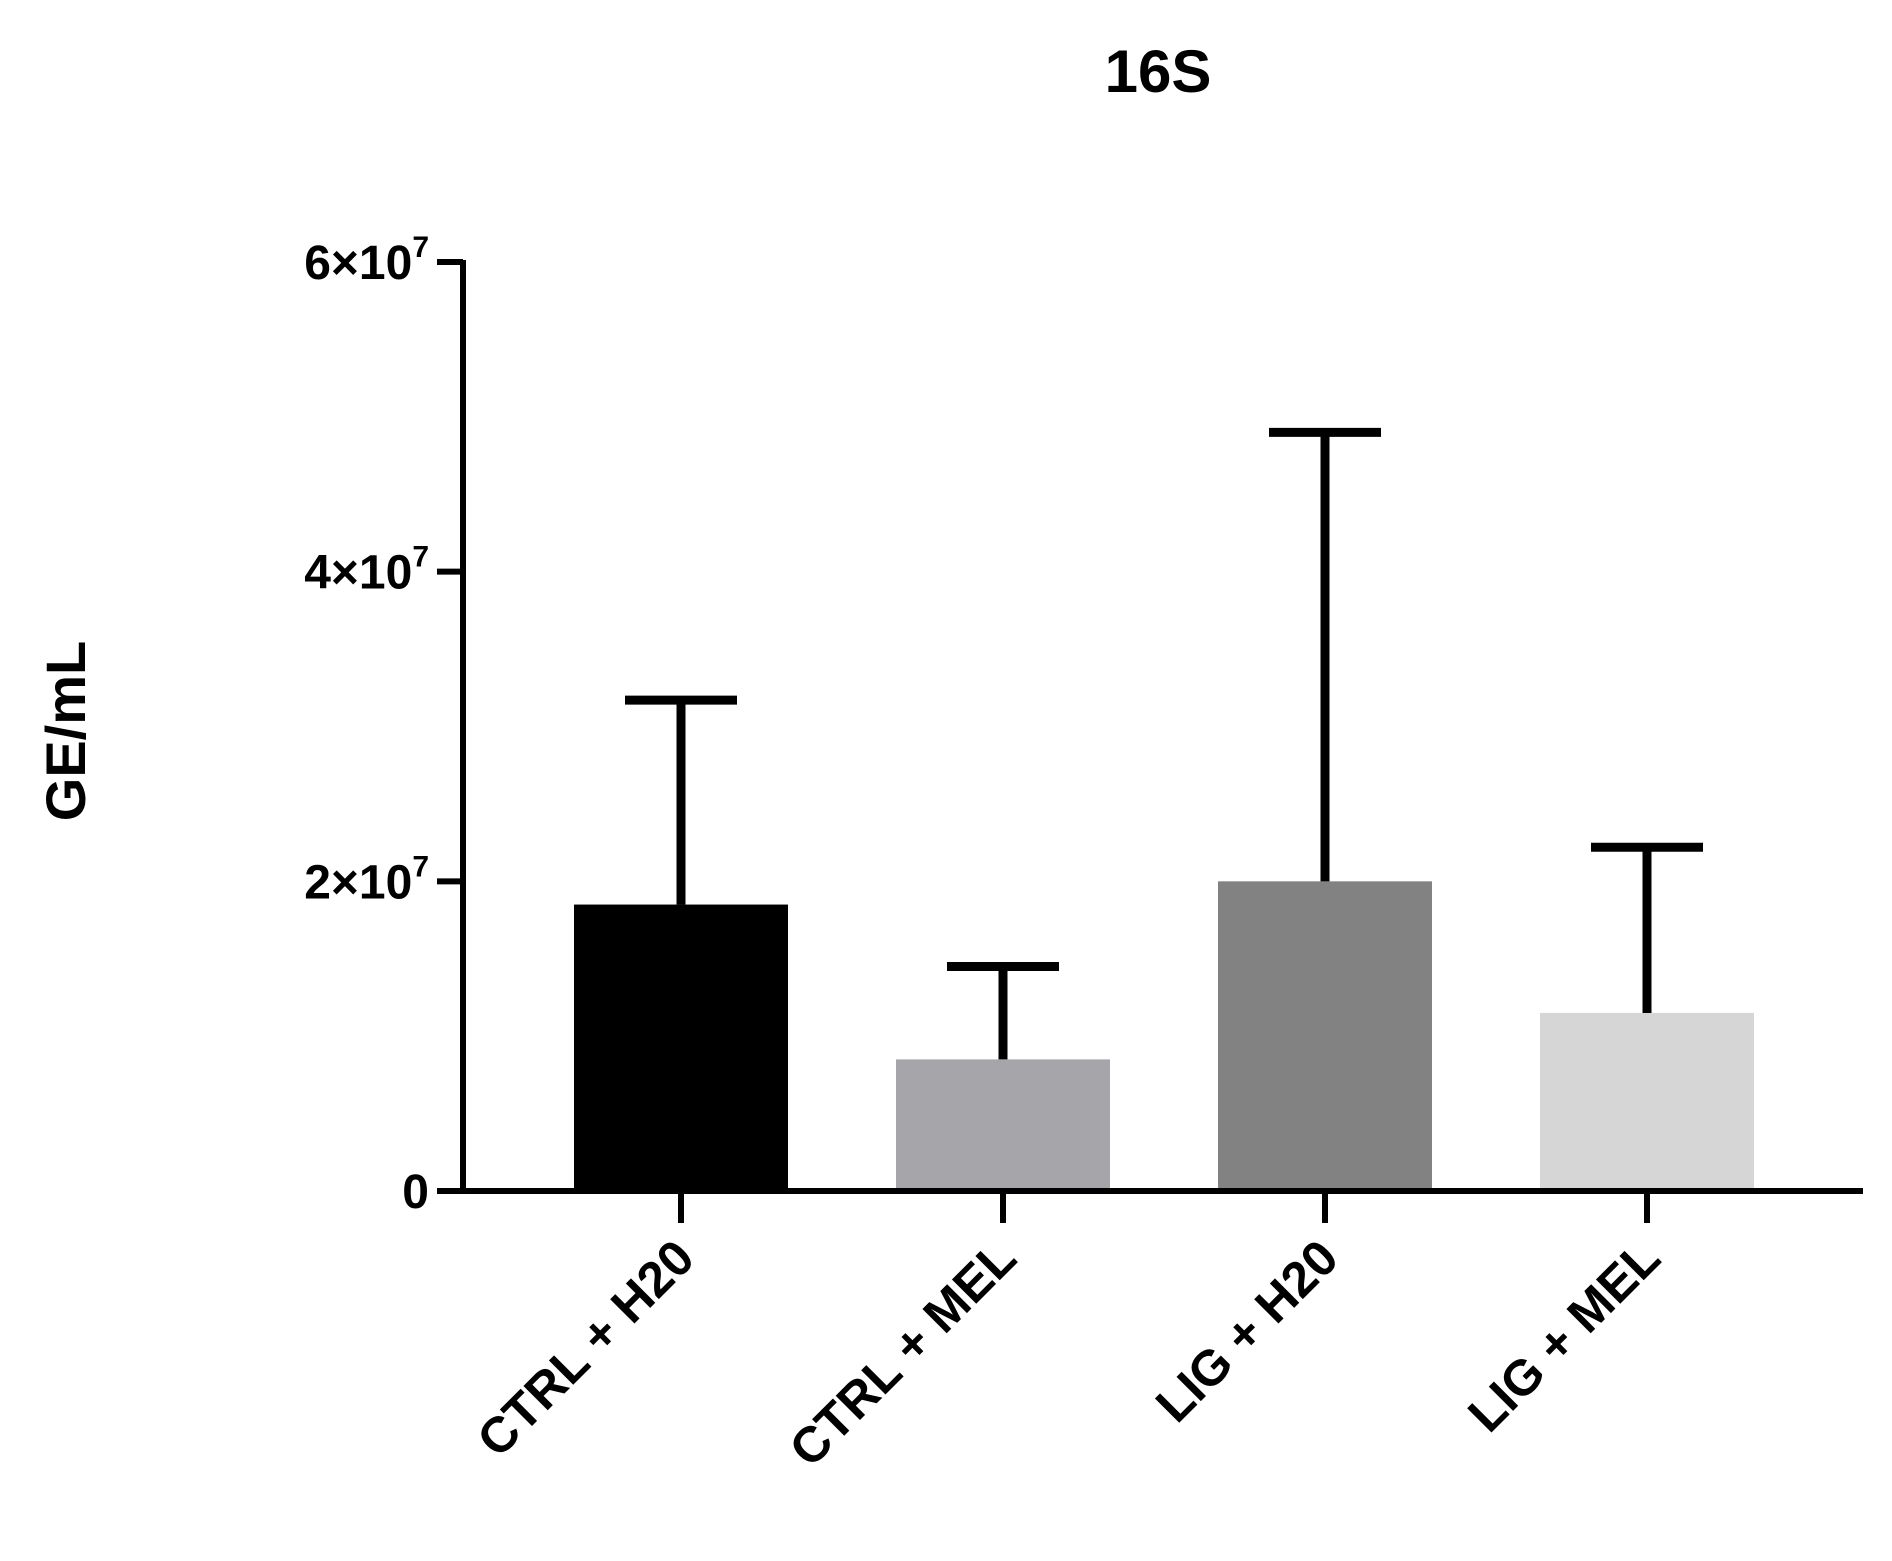 The height and width of the screenshot is (1561, 1892). I want to click on bars-layer, so click(1164, 1036).